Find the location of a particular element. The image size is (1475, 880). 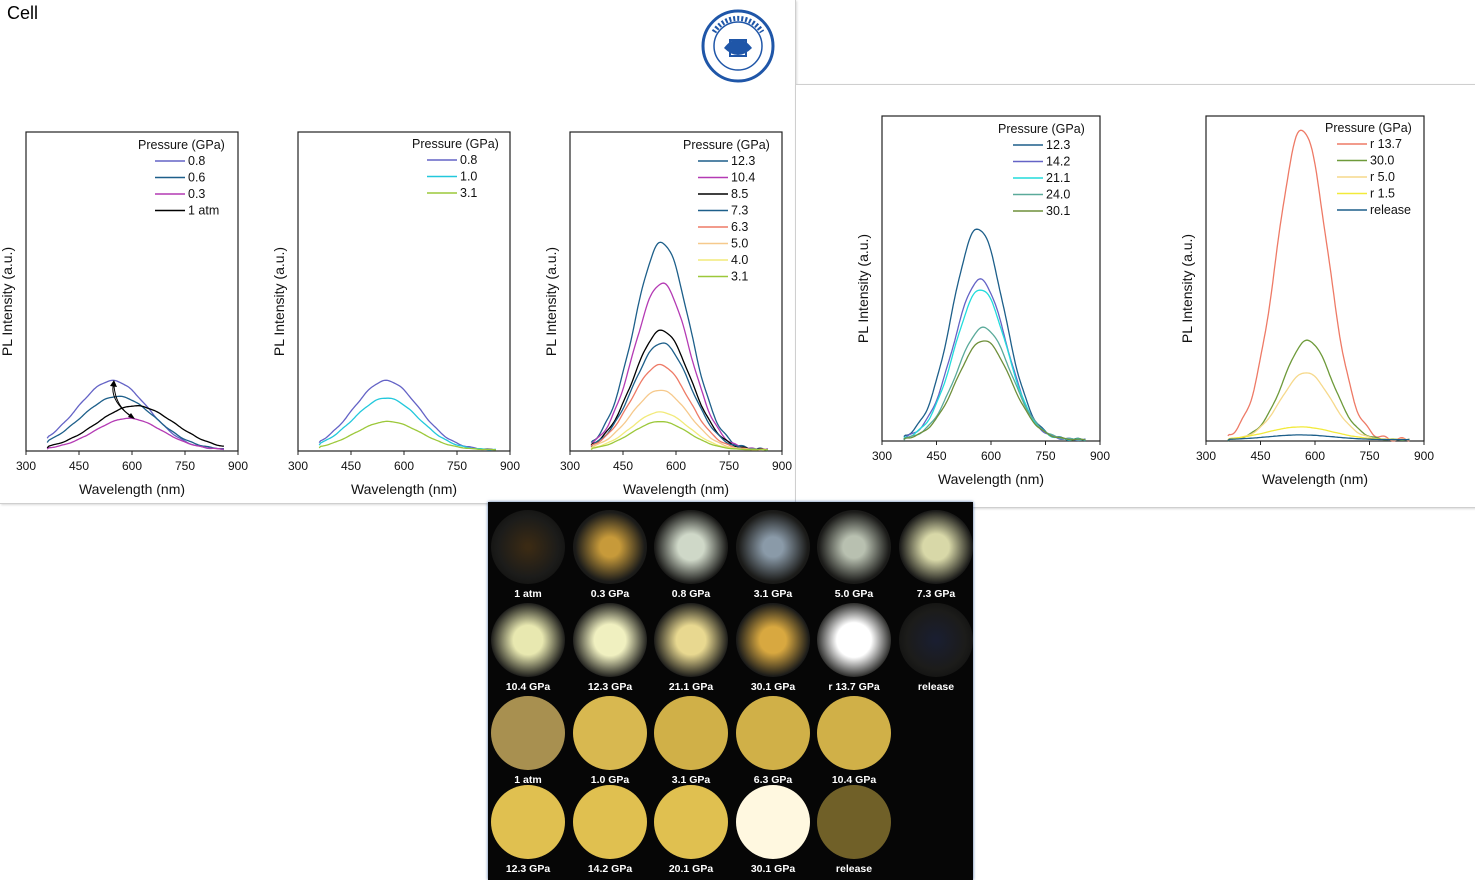

legend-entry: 7.3 is located at coordinates (739, 211).